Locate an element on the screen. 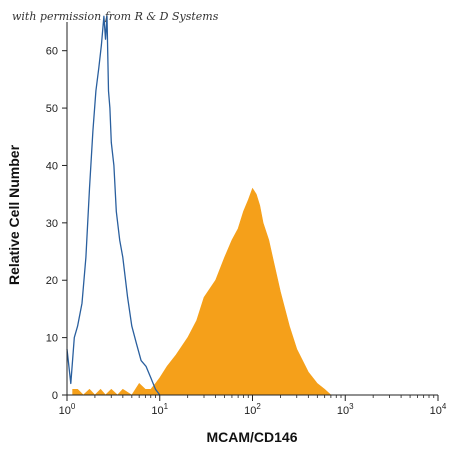  y-tick-label: 0 is located at coordinates (55, 396).